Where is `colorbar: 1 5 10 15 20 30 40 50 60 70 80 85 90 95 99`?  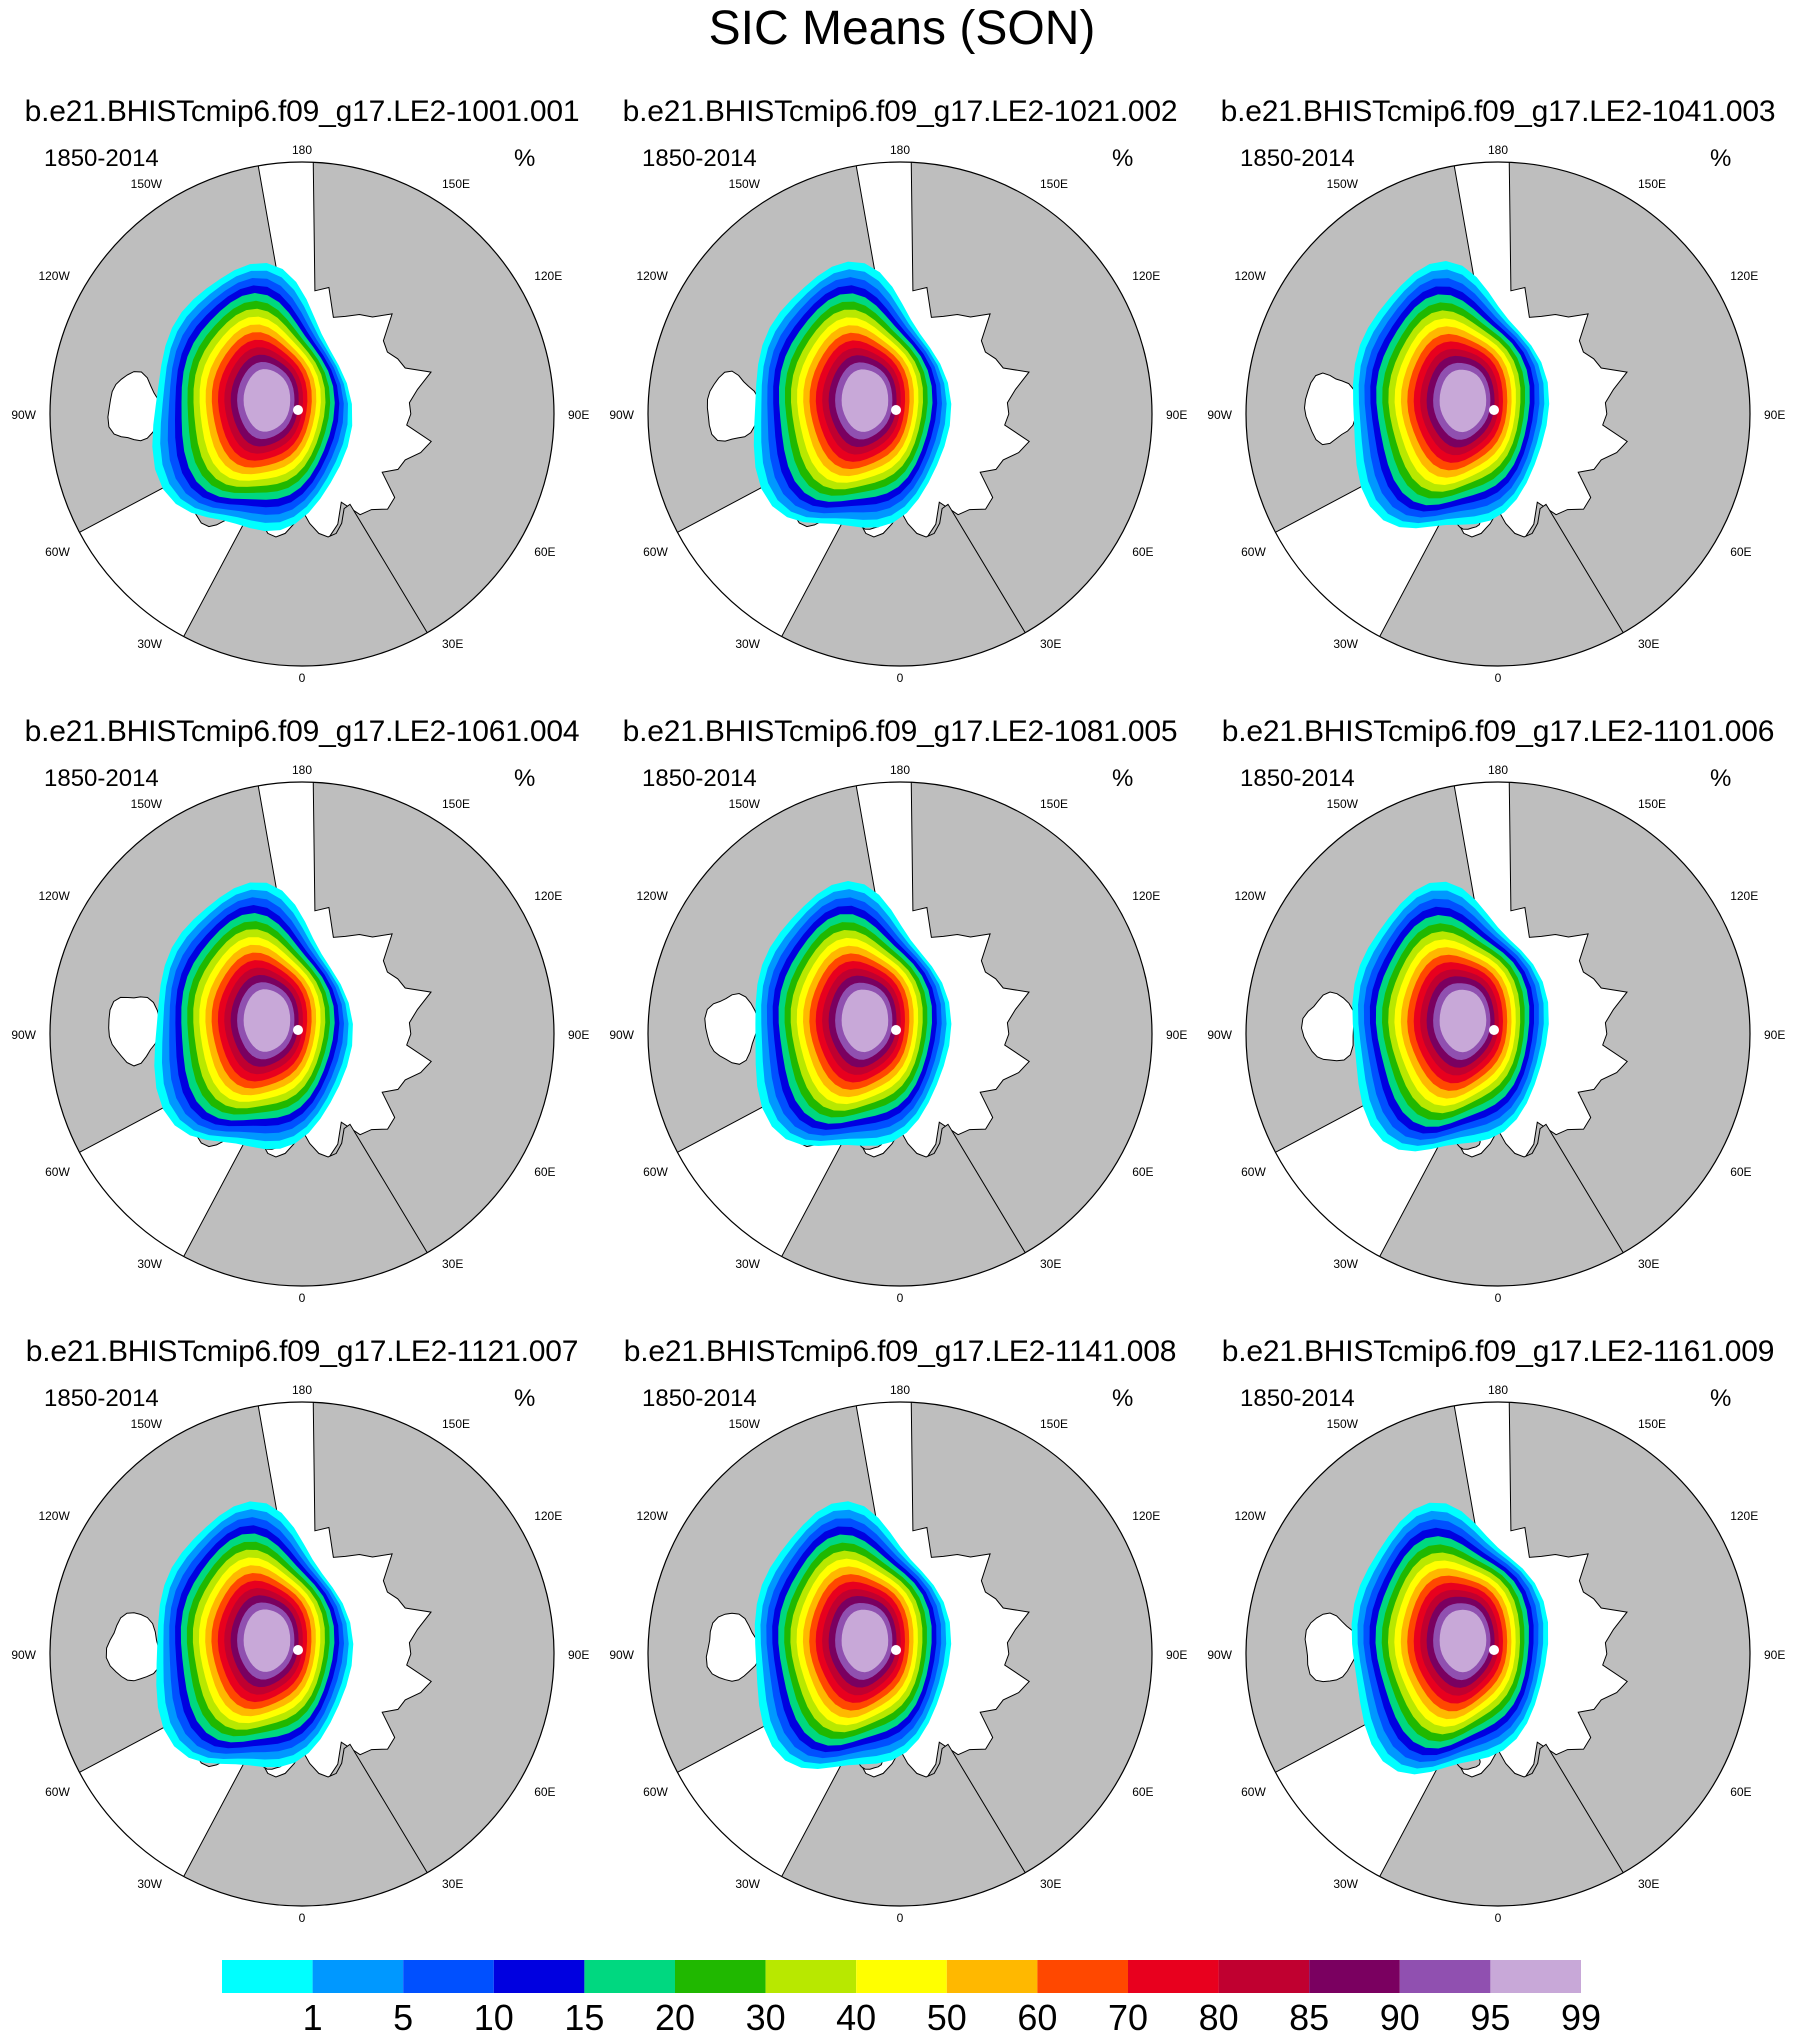 colorbar: 1 5 10 15 20 30 40 50 60 70 80 85 90 95 99 is located at coordinates (911, 1999).